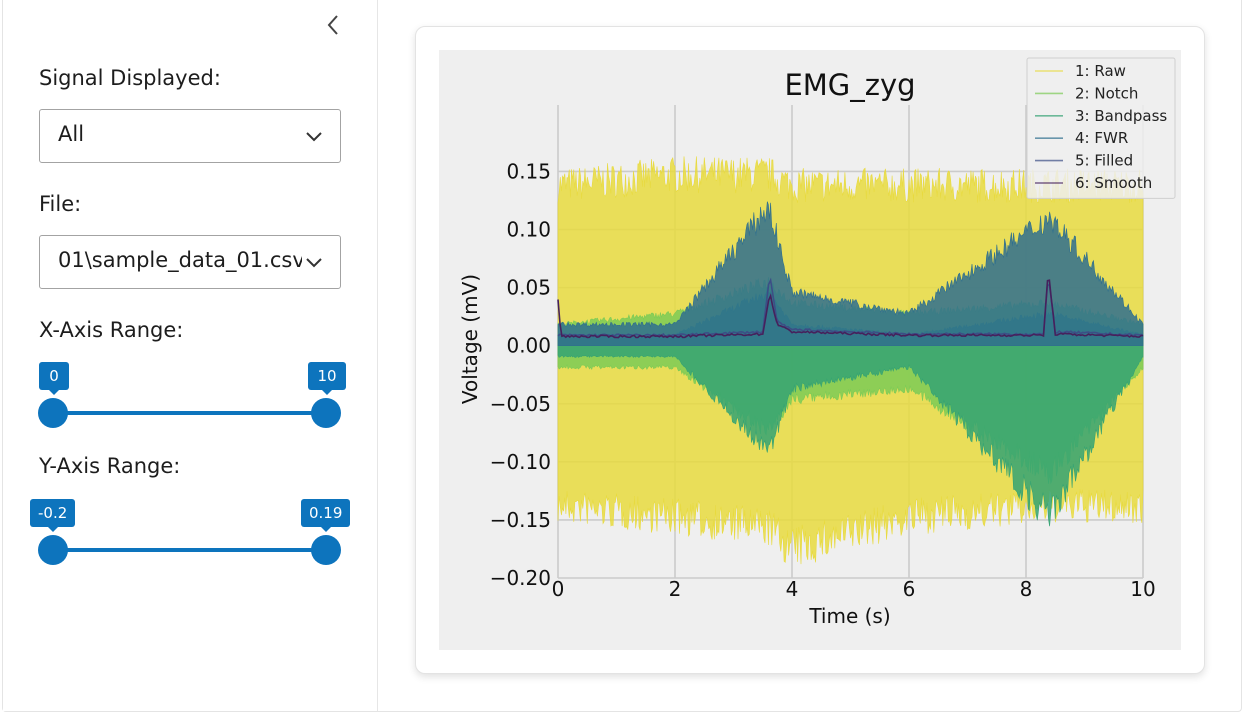  What do you see at coordinates (520, 520) in the screenshot?
I see `y-tick-label: −0.15` at bounding box center [520, 520].